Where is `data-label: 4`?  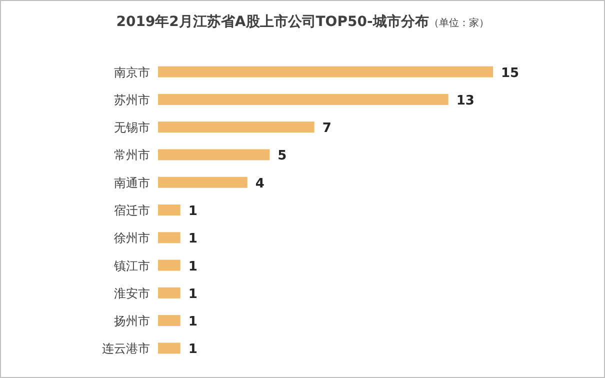 data-label: 4 is located at coordinates (259, 184).